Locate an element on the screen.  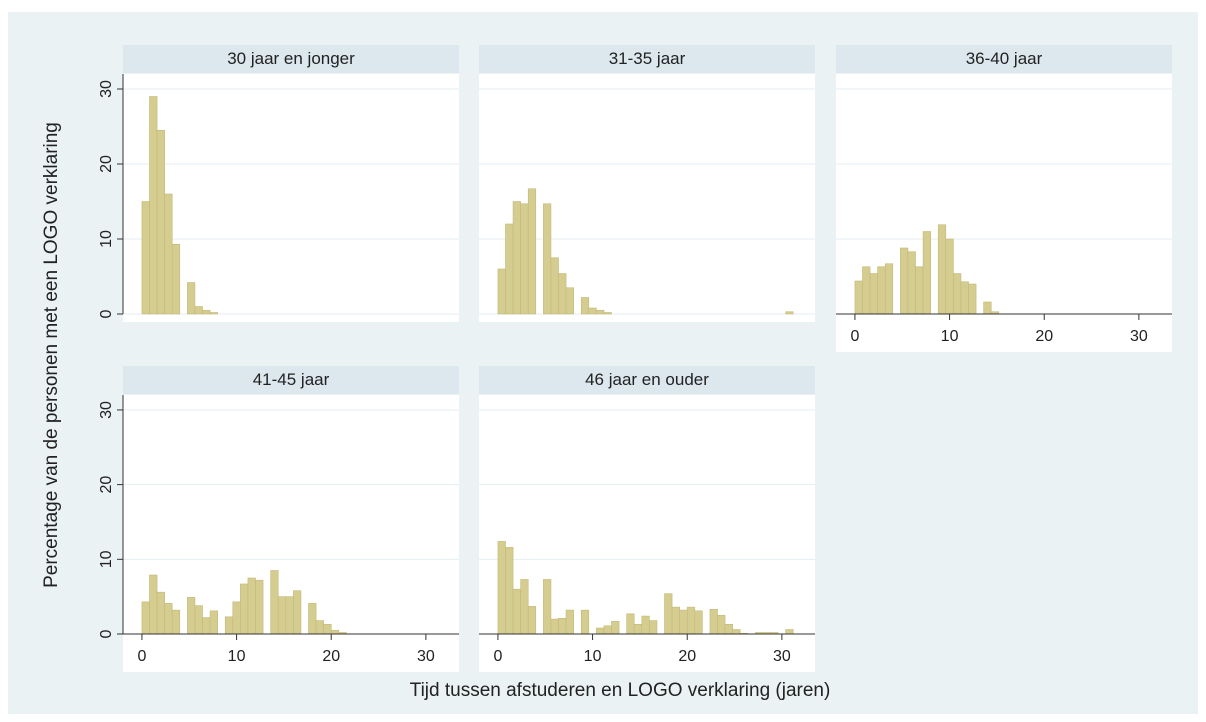
y-tick-label: 20 is located at coordinates (106, 164).